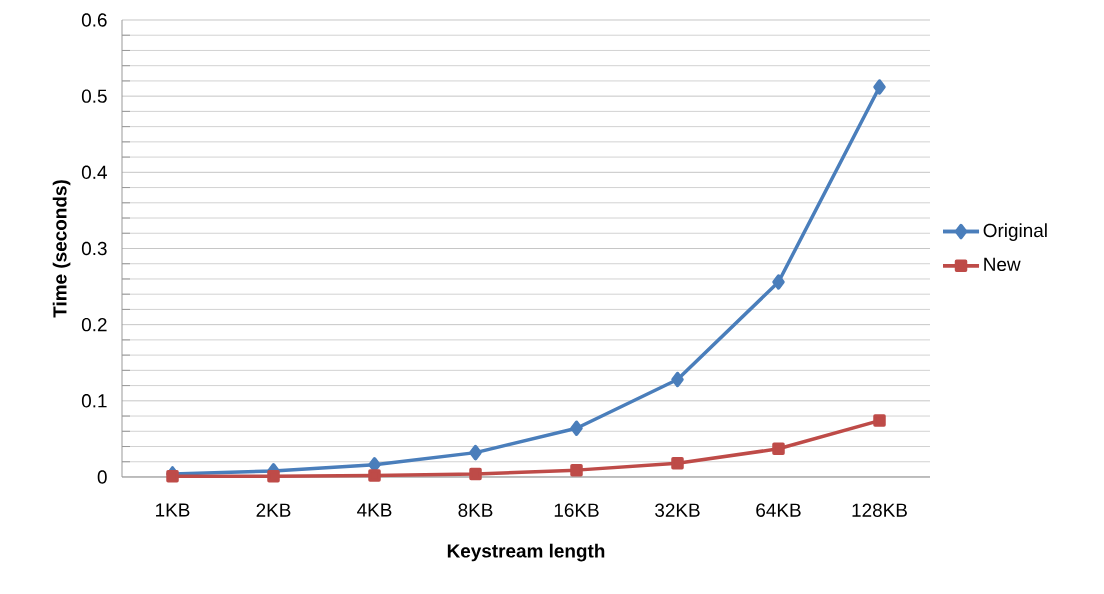 This screenshot has height=594, width=1104. What do you see at coordinates (94, 96) in the screenshot?
I see `y-tick-label: 0.5` at bounding box center [94, 96].